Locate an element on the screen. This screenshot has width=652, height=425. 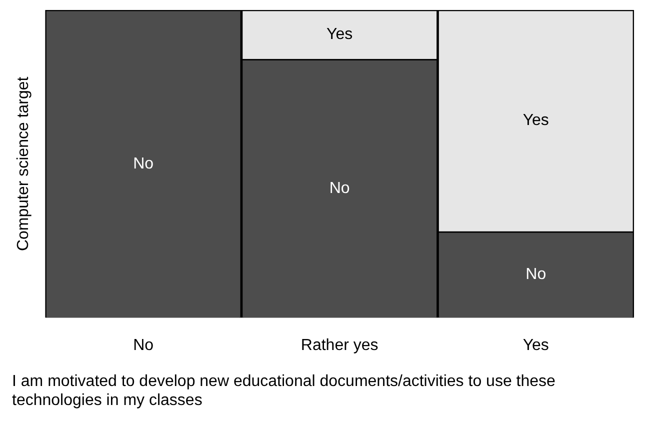
y-axis-title: Computer science target is located at coordinates (23, 164).